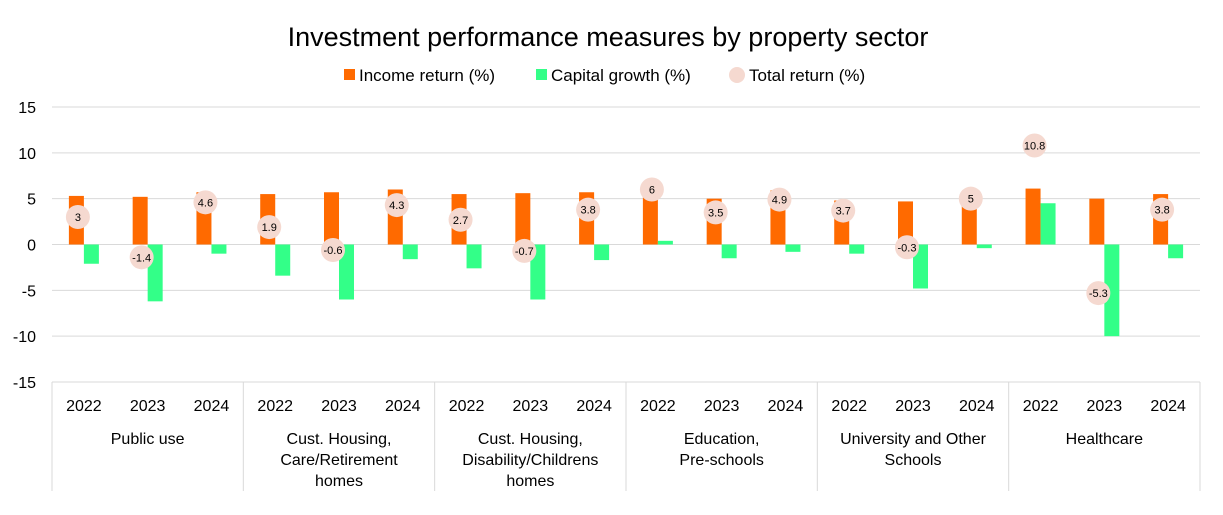 The image size is (1223, 515). What do you see at coordinates (541, 74) in the screenshot?
I see `legend-swatch-capital` at bounding box center [541, 74].